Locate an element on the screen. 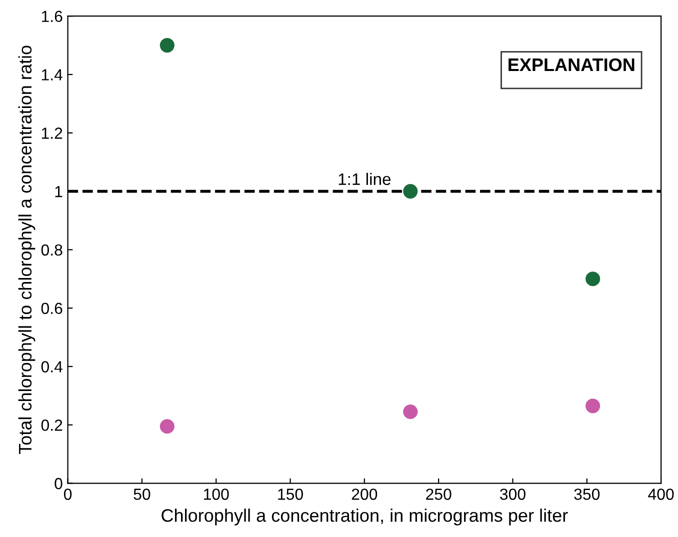 This screenshot has height=537, width=678. x-tick-label: 50 is located at coordinates (142, 494).